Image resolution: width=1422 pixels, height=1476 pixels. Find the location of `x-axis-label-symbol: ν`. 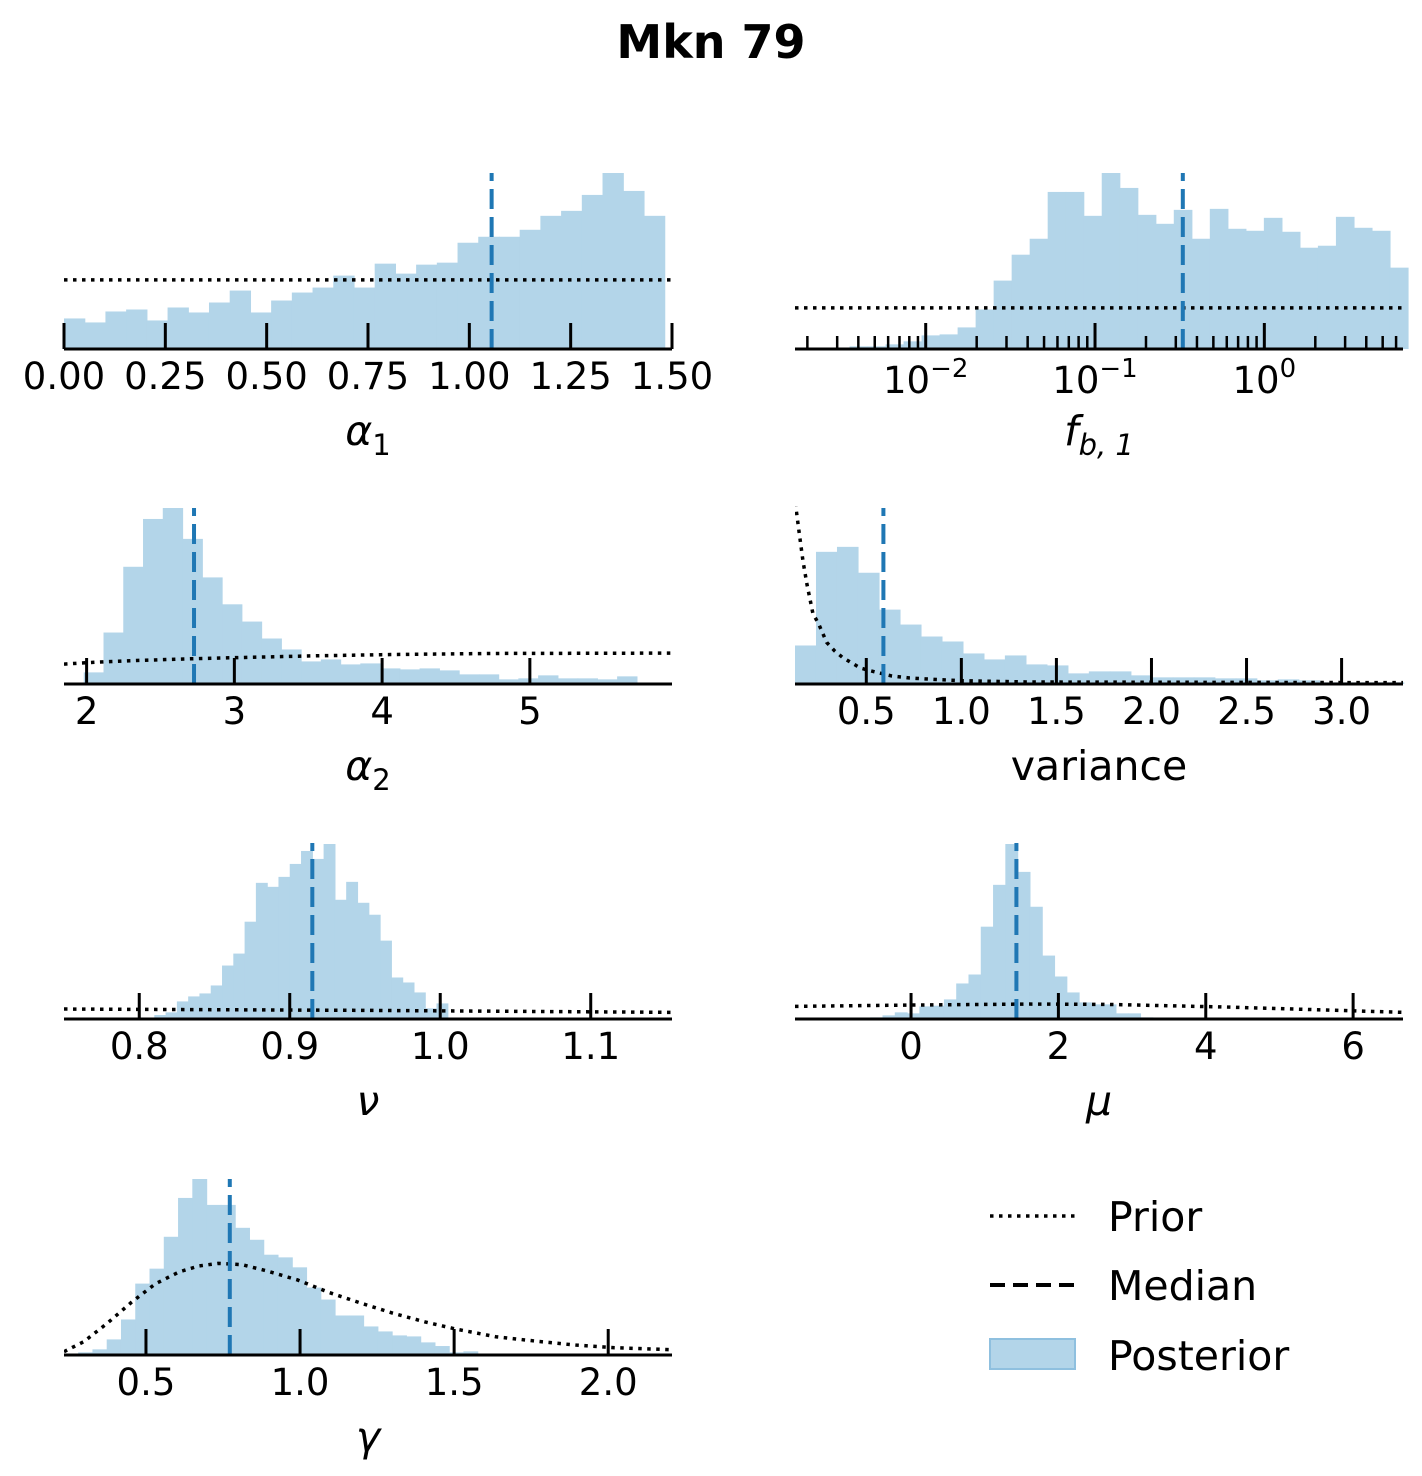

x-axis-label-symbol: ν is located at coordinates (368, 1101).